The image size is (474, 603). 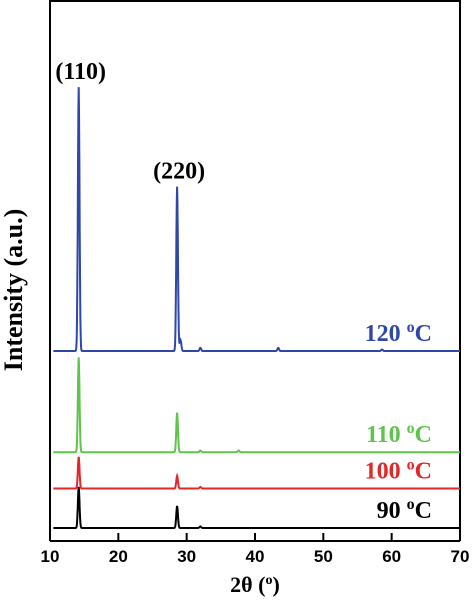 What do you see at coordinates (398, 333) in the screenshot?
I see `series-label: 120 oC` at bounding box center [398, 333].